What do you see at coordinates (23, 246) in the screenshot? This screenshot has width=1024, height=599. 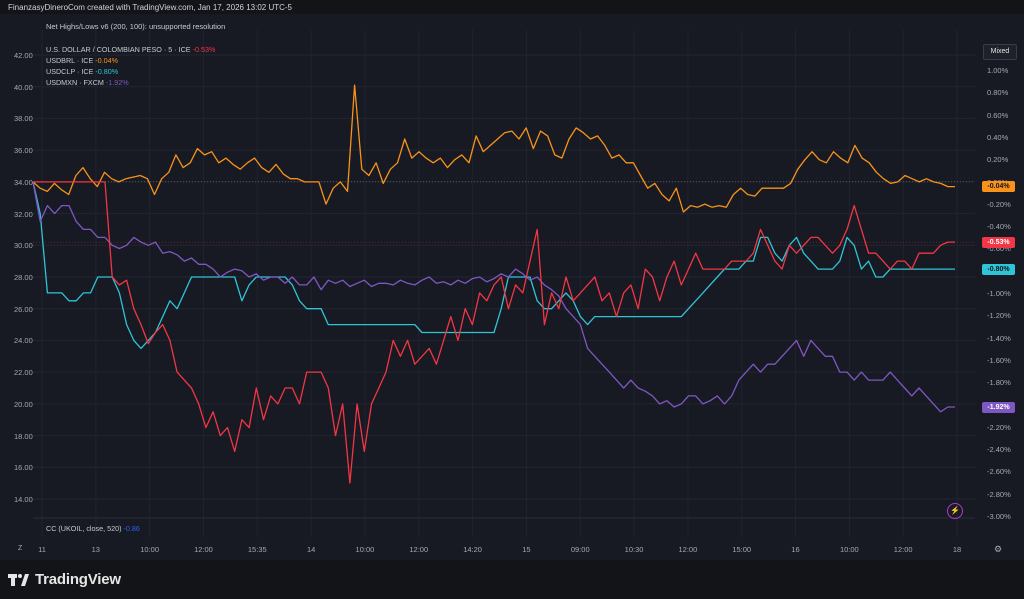 I see `left-axis-tick: 30.00` at bounding box center [23, 246].